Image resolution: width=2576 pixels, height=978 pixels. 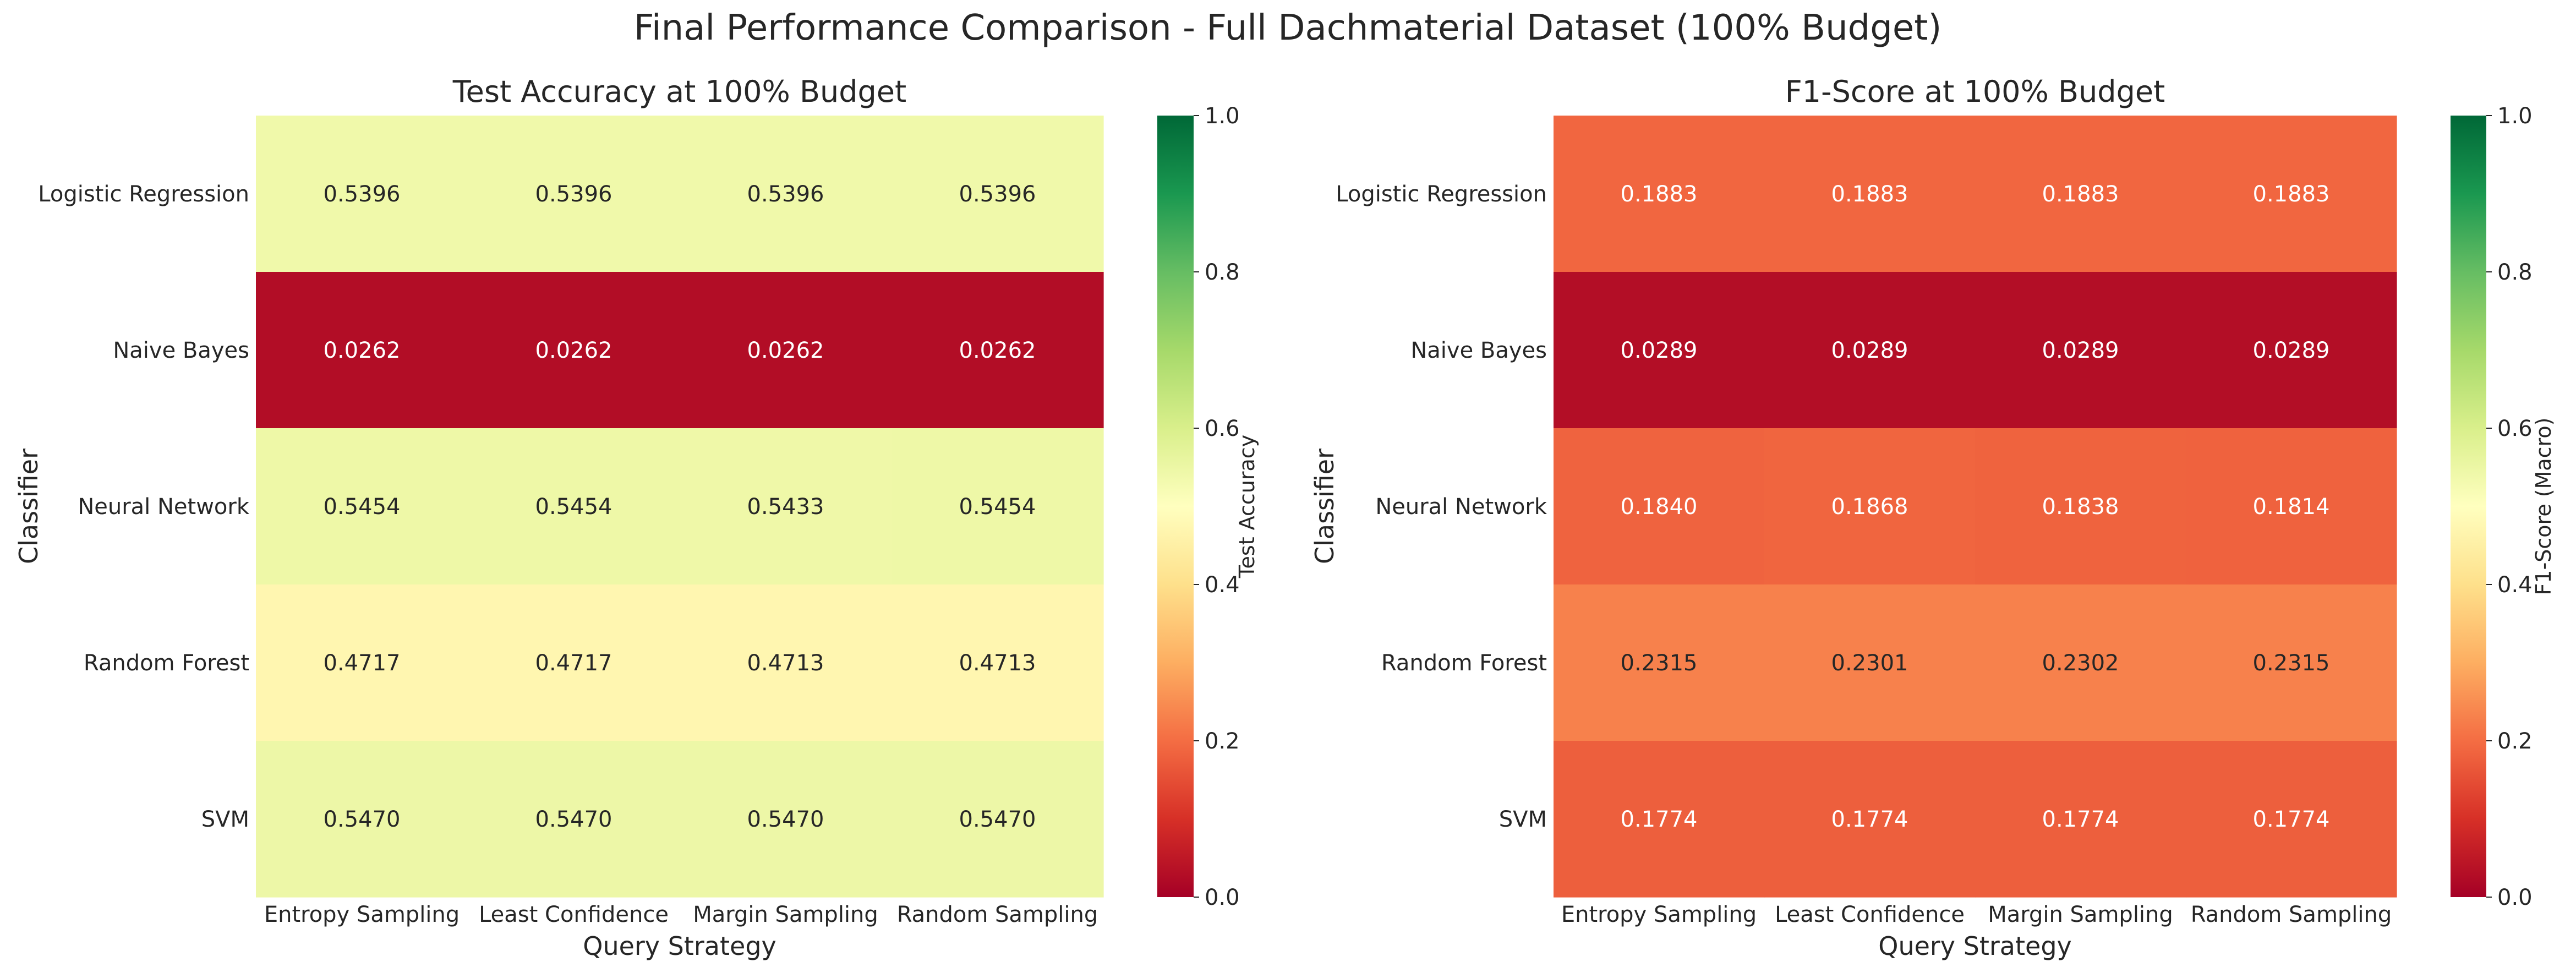 What do you see at coordinates (1461, 507) in the screenshot?
I see `y-tick-label: Neural Network` at bounding box center [1461, 507].